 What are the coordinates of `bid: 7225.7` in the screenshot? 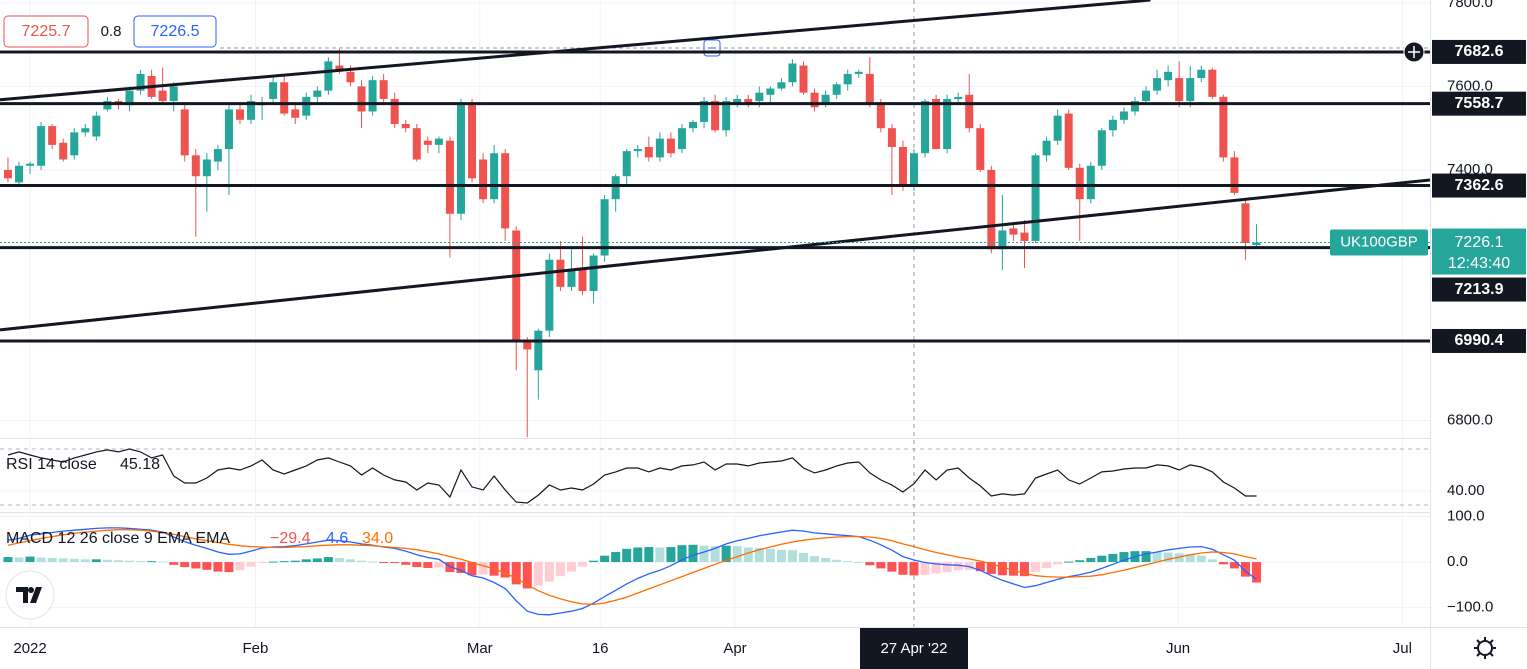 It's located at (46, 31).